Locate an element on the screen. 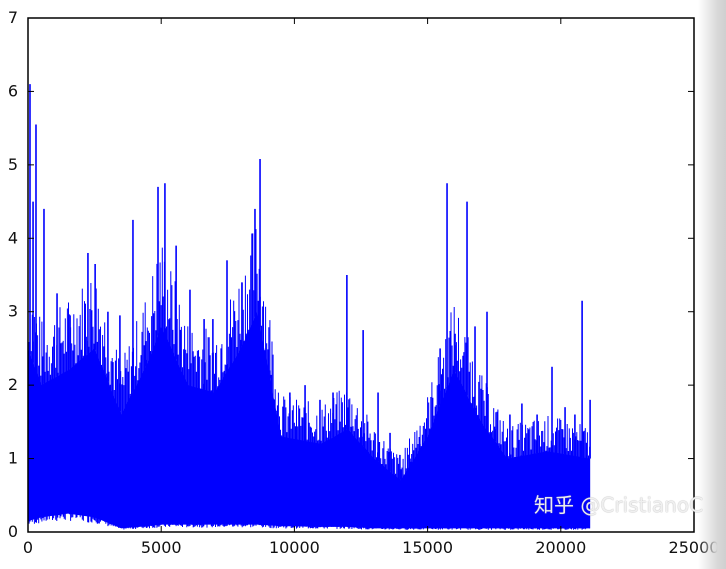  y-tick-label: 7 is located at coordinates (13, 17).